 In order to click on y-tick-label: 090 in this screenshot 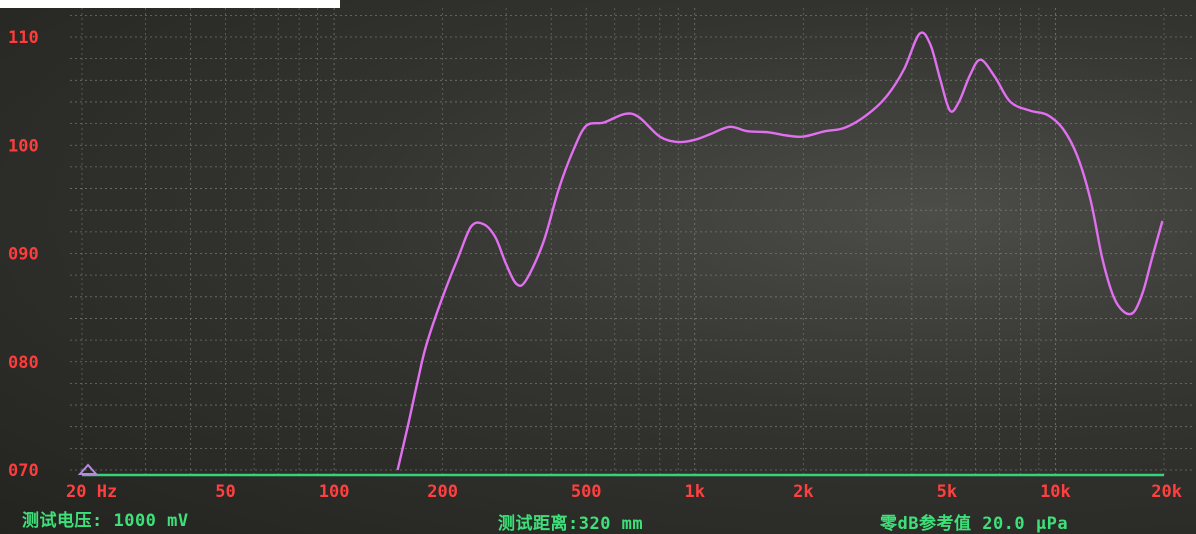, I will do `click(23, 255)`.